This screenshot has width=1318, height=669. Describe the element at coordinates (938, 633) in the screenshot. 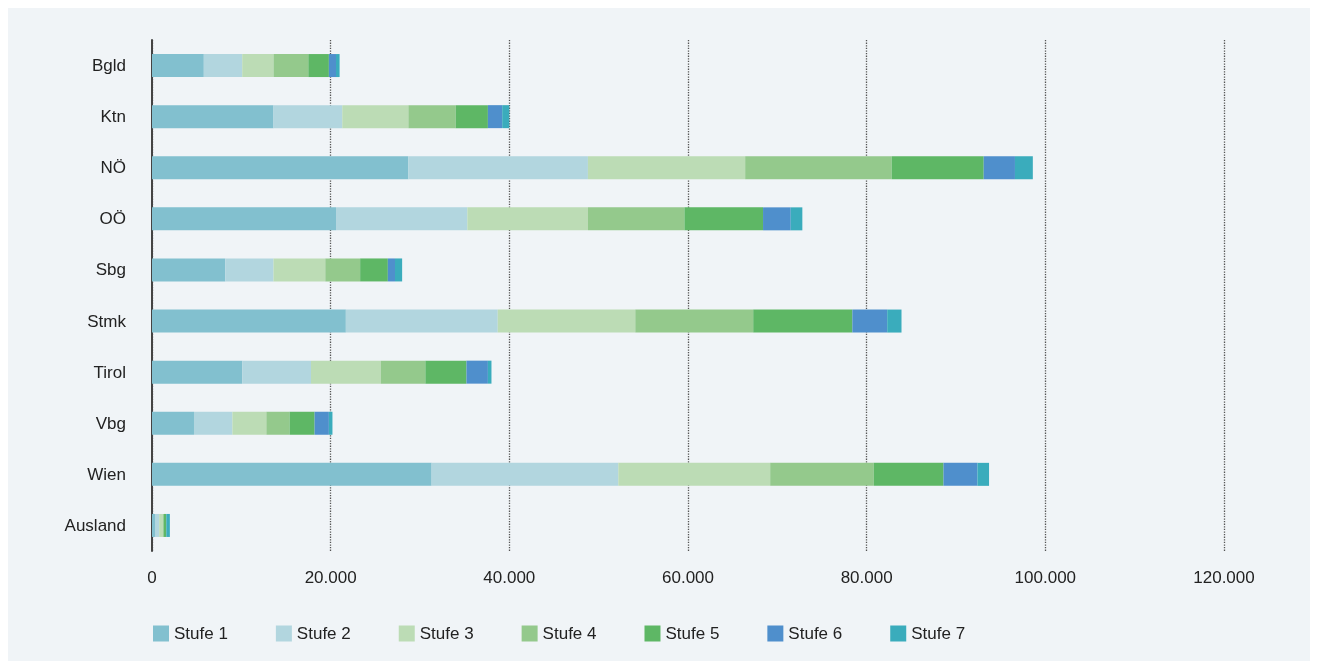

I see `legend-label: Stufe 7` at that location.